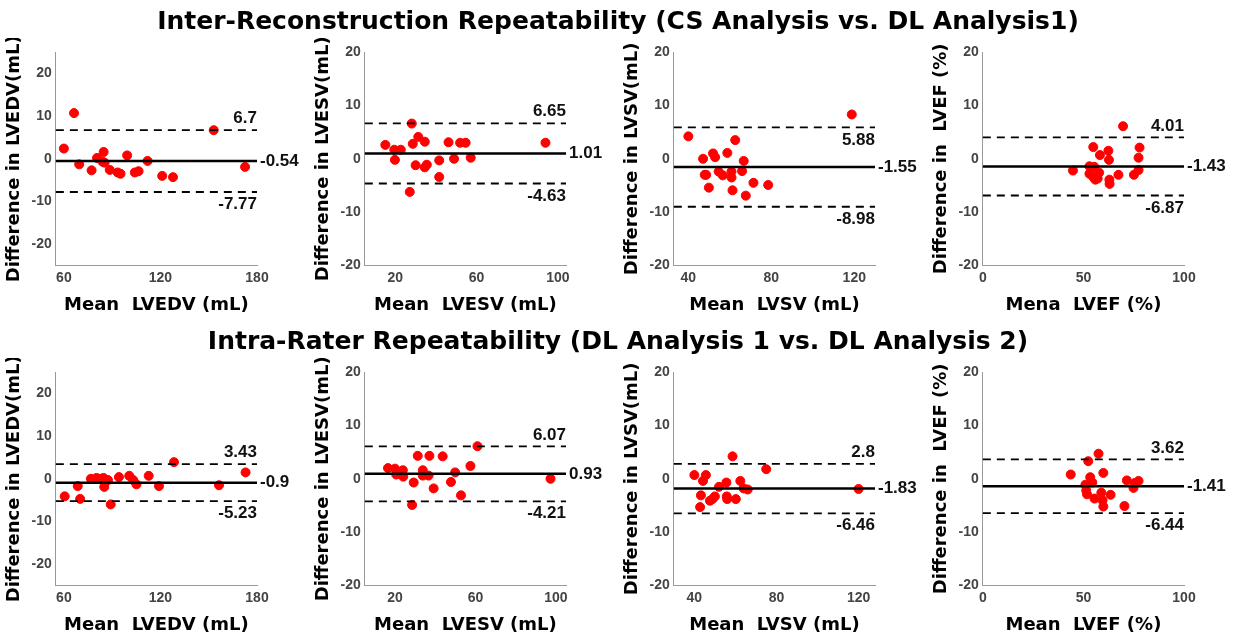 The image size is (1238, 640). What do you see at coordinates (618, 20) in the screenshot?
I see `text: Inter-Reconstruction Repeatability (CS Analysis vs. DL Analysis1)` at bounding box center [618, 20].